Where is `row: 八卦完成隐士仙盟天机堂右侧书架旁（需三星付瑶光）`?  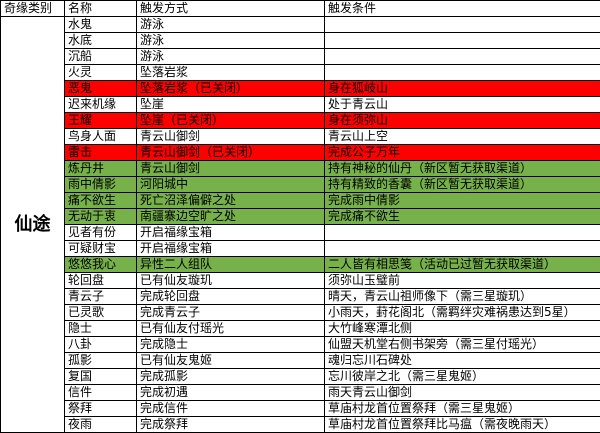 row: 八卦完成隐士仙盟天机堂右侧书架旁（需三星付瑶光） is located at coordinates (300, 345).